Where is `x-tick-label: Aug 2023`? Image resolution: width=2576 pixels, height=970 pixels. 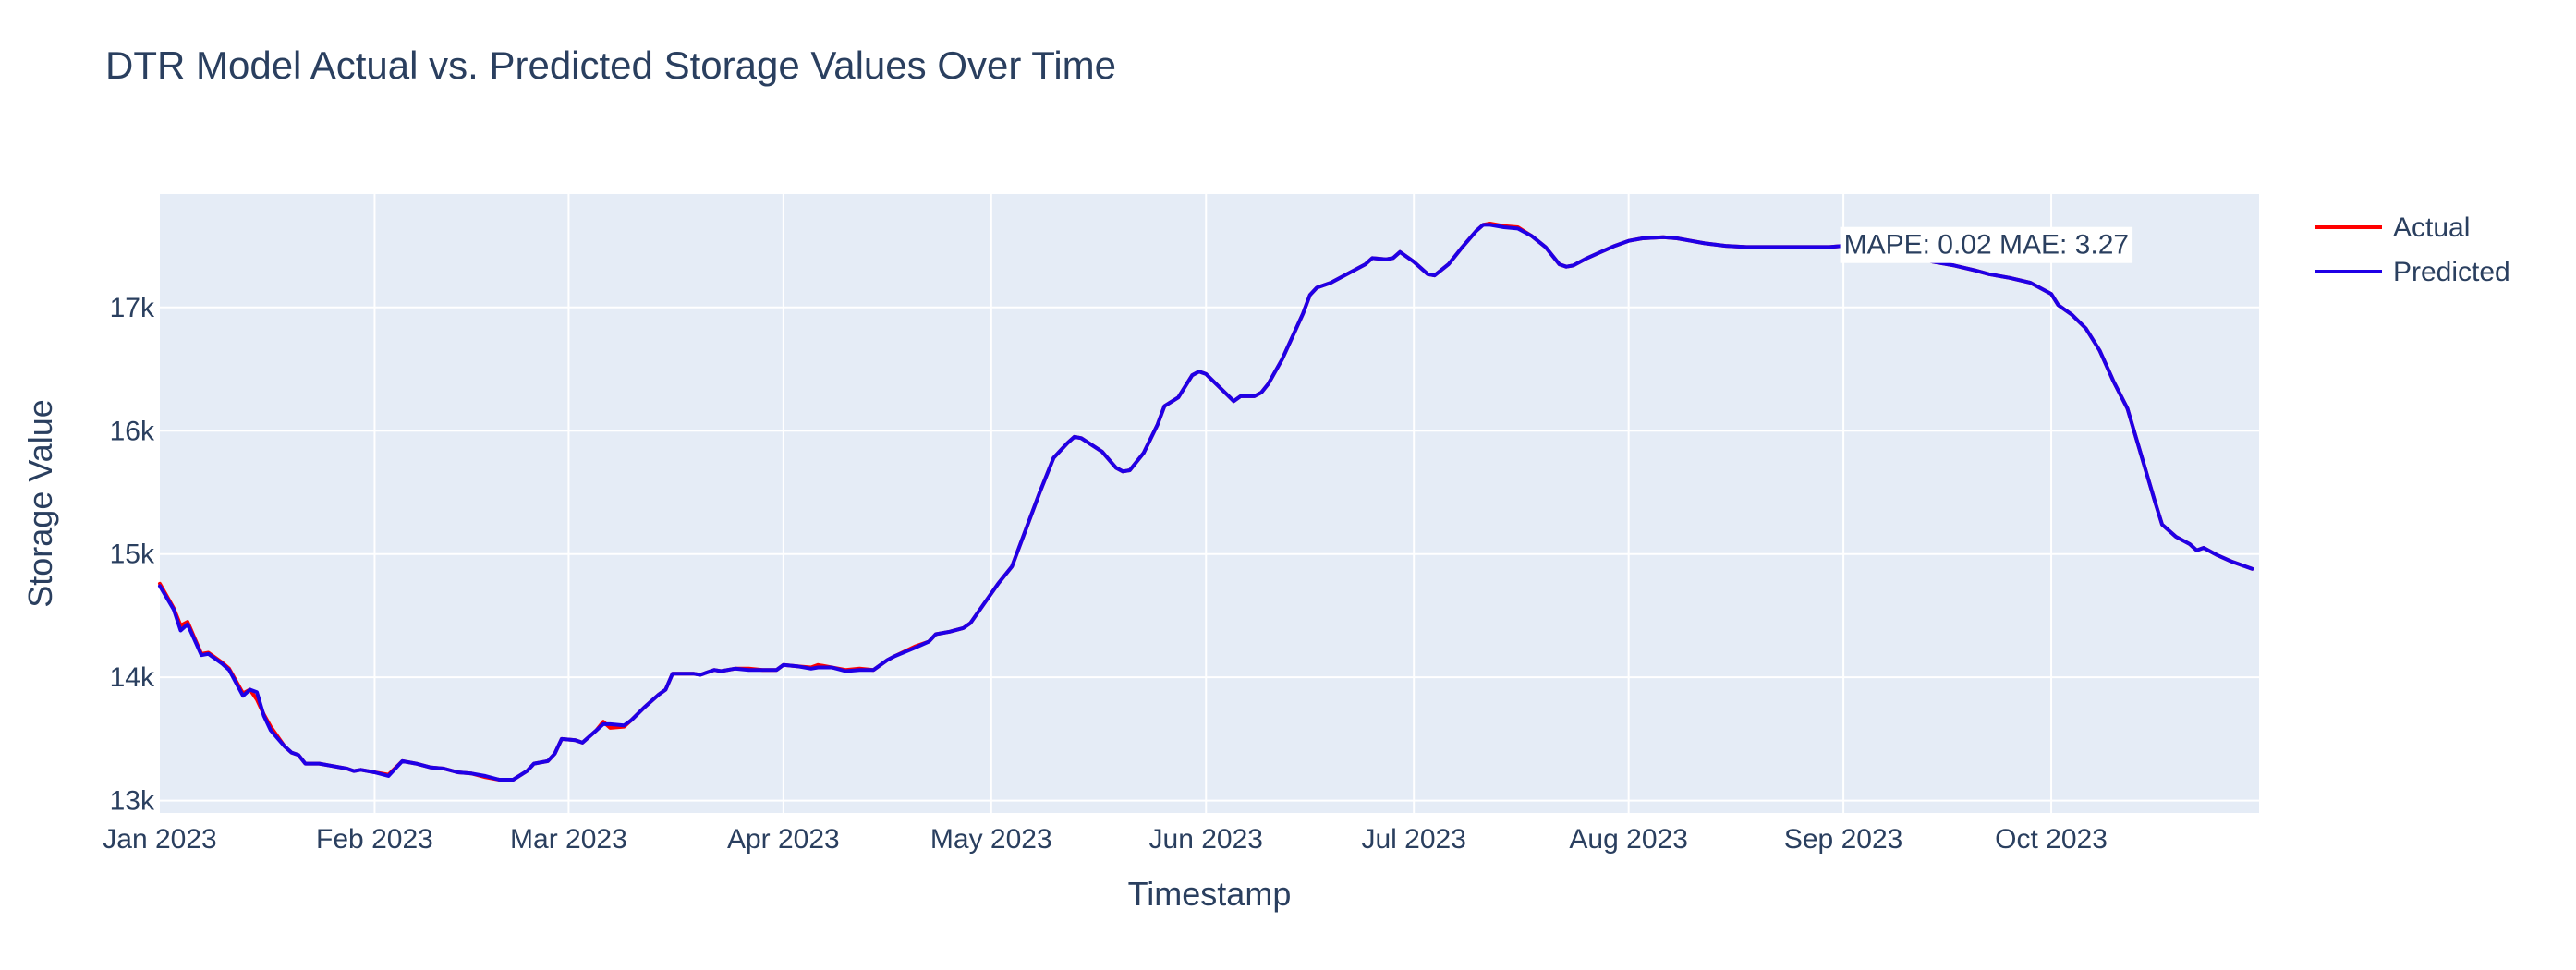 x-tick-label: Aug 2023 is located at coordinates (1628, 839).